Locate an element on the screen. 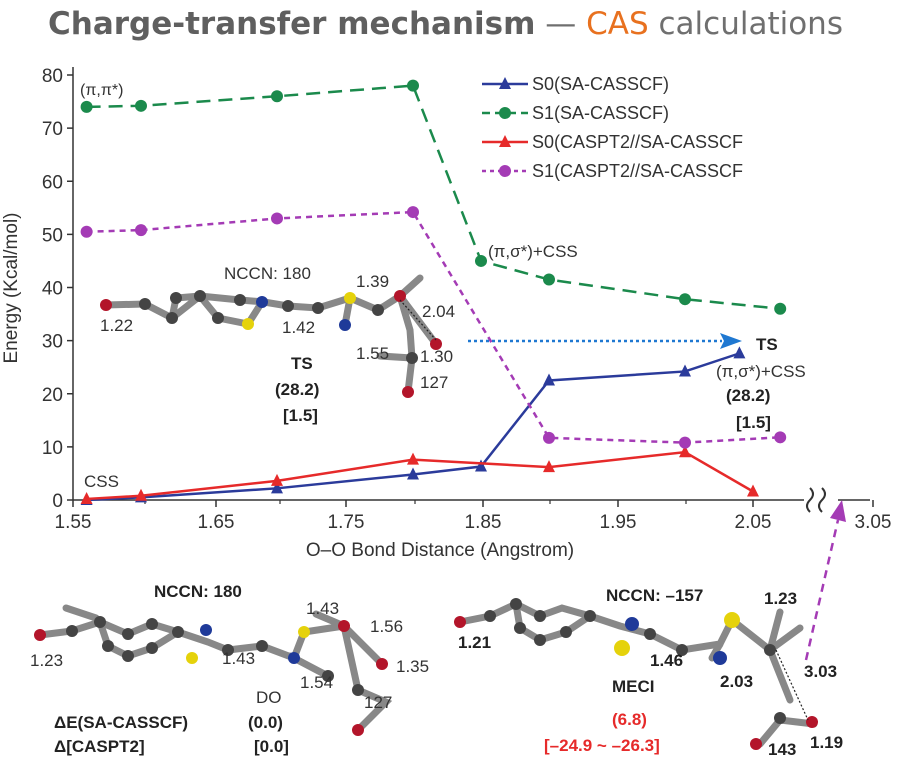 The image size is (904, 784). ts-bond-130: 1.30 is located at coordinates (436, 356).